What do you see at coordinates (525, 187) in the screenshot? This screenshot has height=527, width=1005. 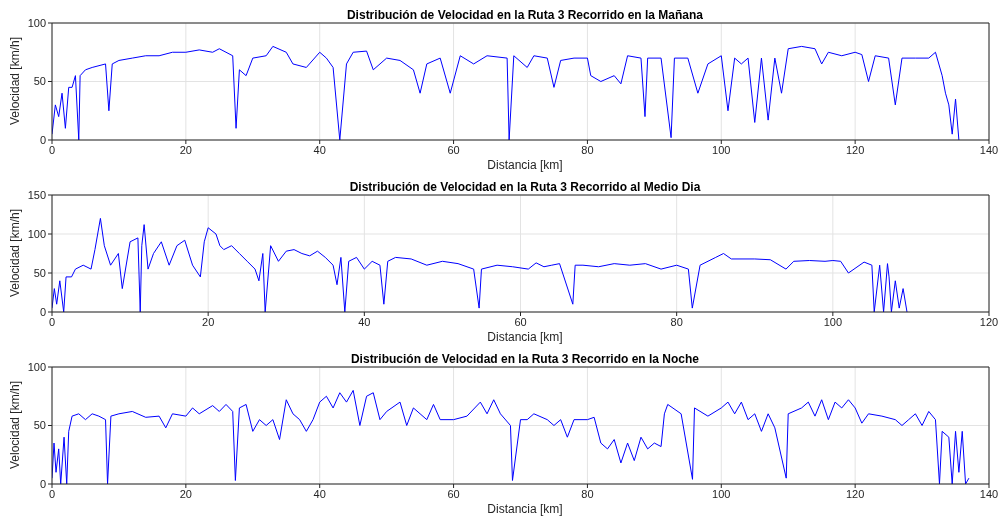 I see `chart-title: Distribución de Velocidad en la Ruta 3 Recorrido al Medio Dia` at bounding box center [525, 187].